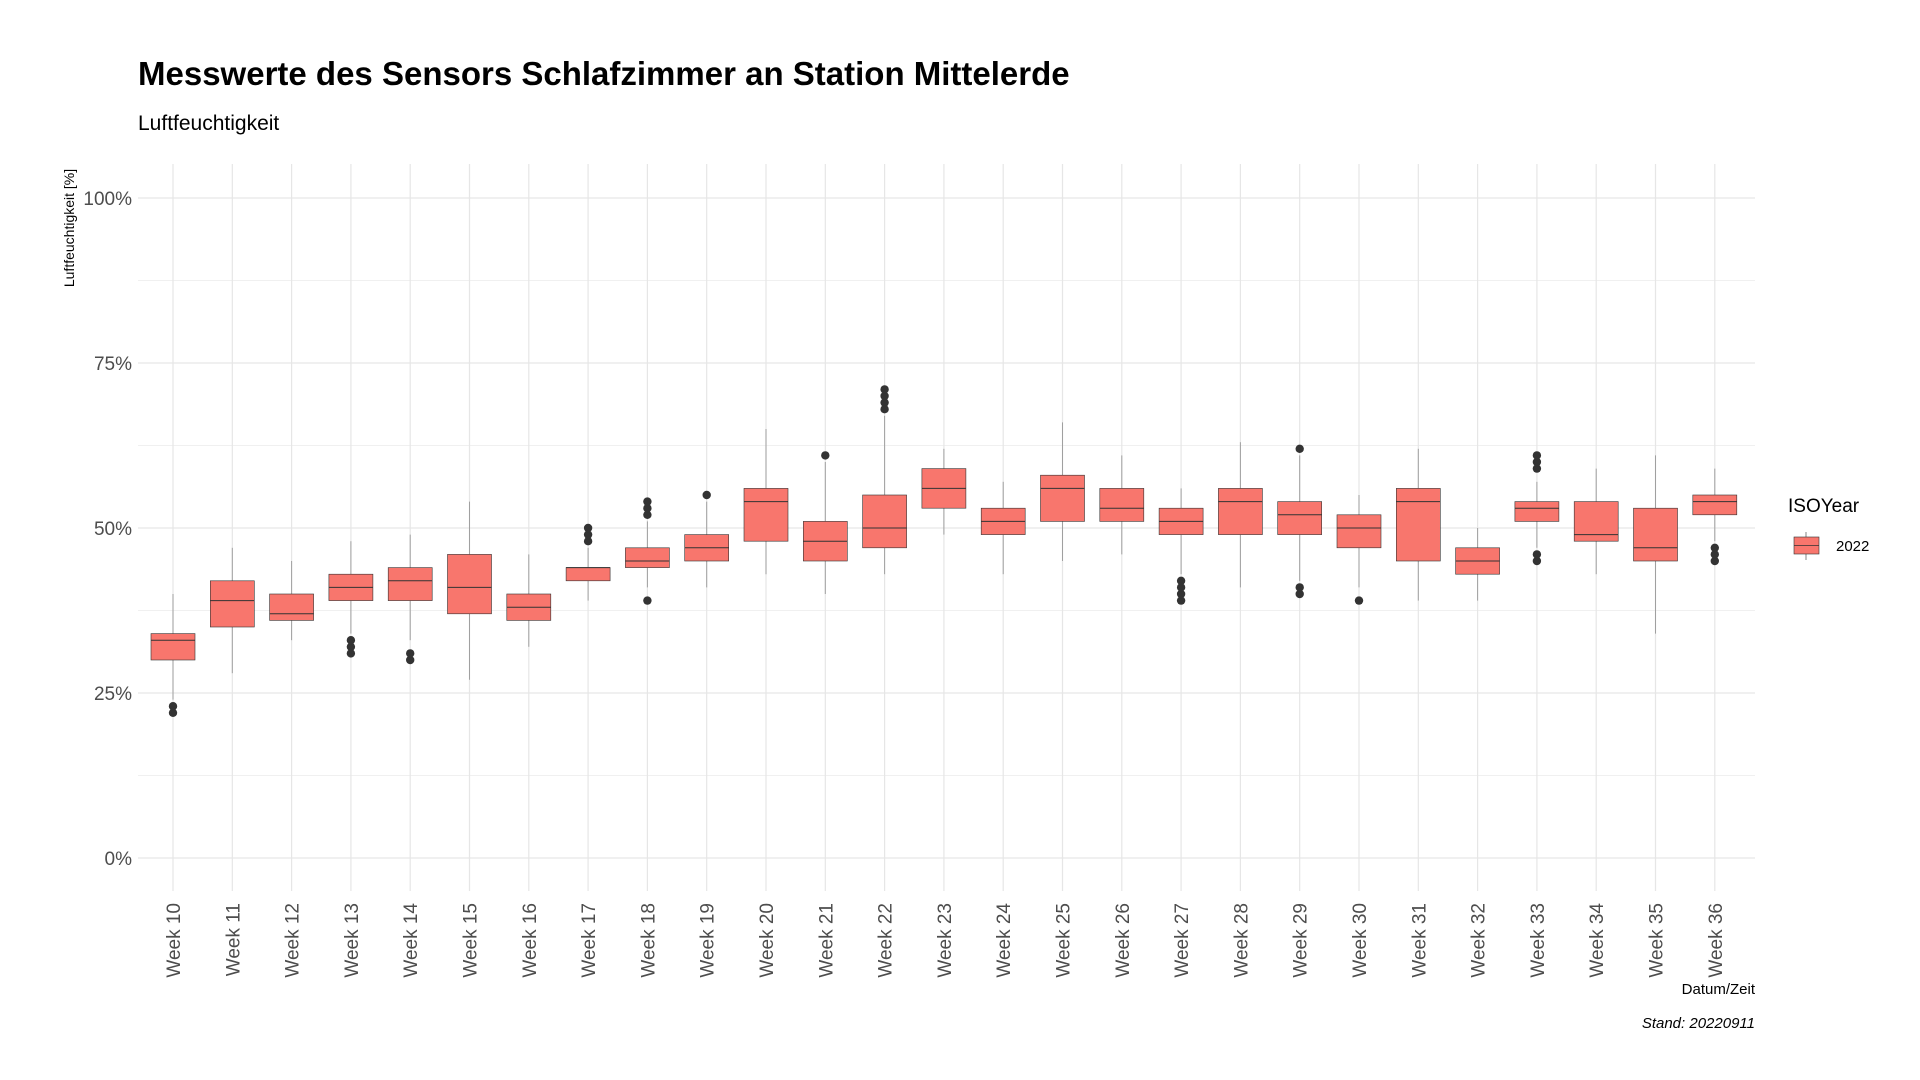  I want to click on x-tick-label: Week 24, so click(1004, 940).